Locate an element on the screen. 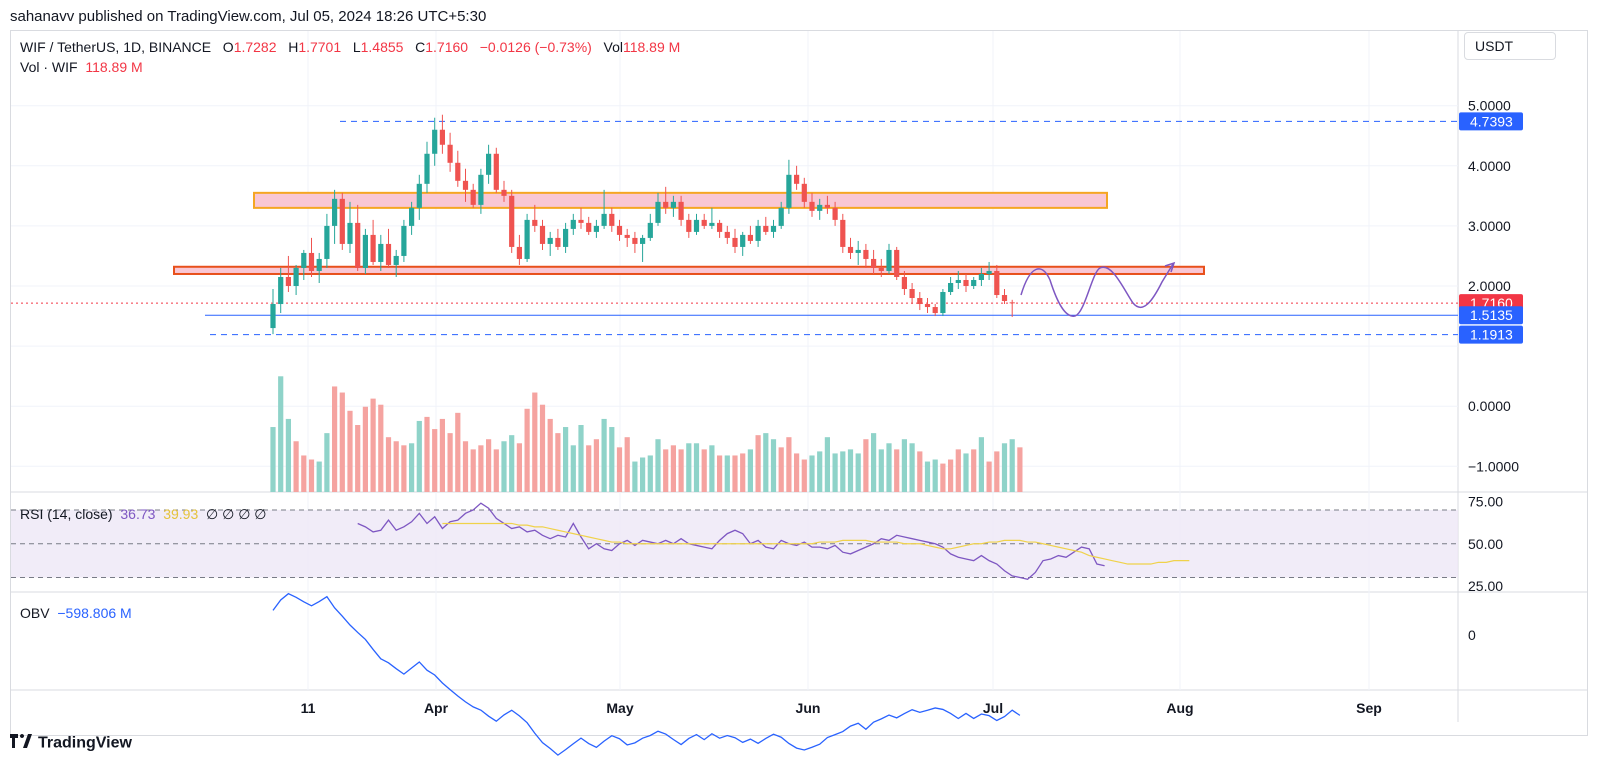  obv-label: OBV is located at coordinates (35, 613).